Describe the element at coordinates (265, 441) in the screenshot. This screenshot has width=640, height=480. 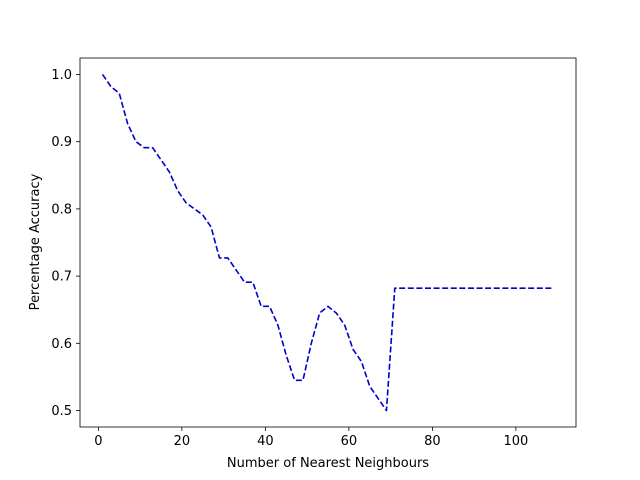
I see `x-tick-label: 40` at that location.